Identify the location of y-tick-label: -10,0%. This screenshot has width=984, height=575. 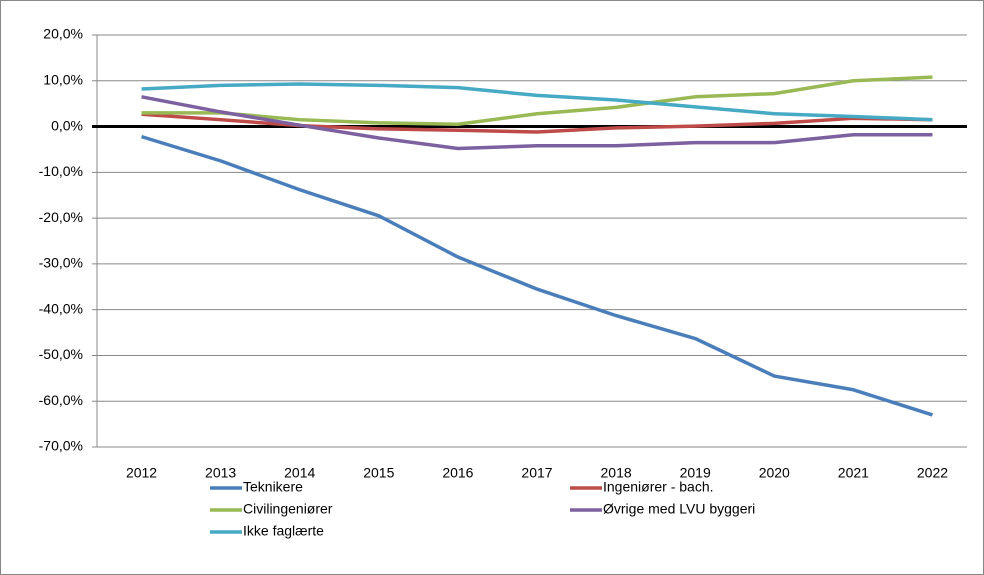
(61, 171).